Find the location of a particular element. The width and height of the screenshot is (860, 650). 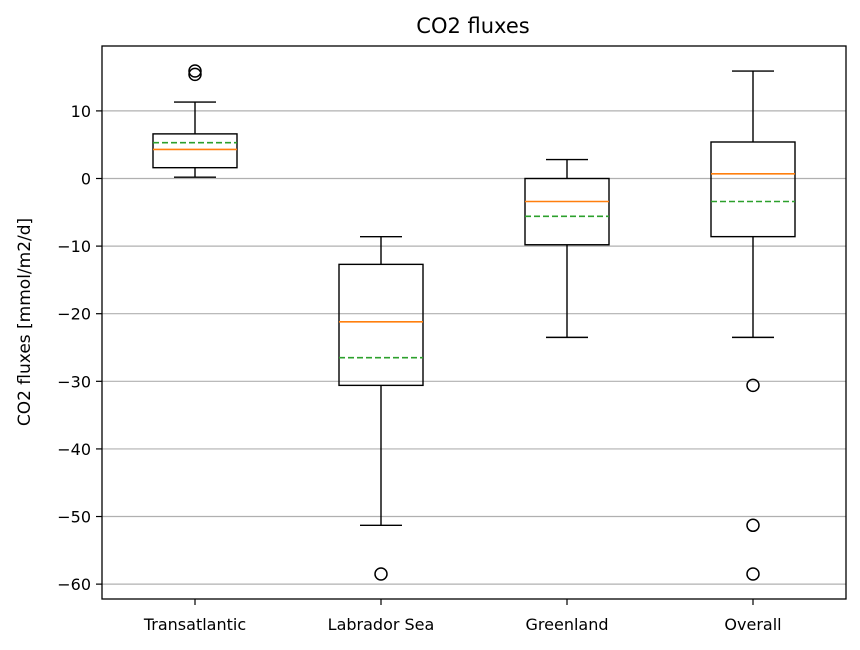

y-tick-label: −40 is located at coordinates (74, 449).